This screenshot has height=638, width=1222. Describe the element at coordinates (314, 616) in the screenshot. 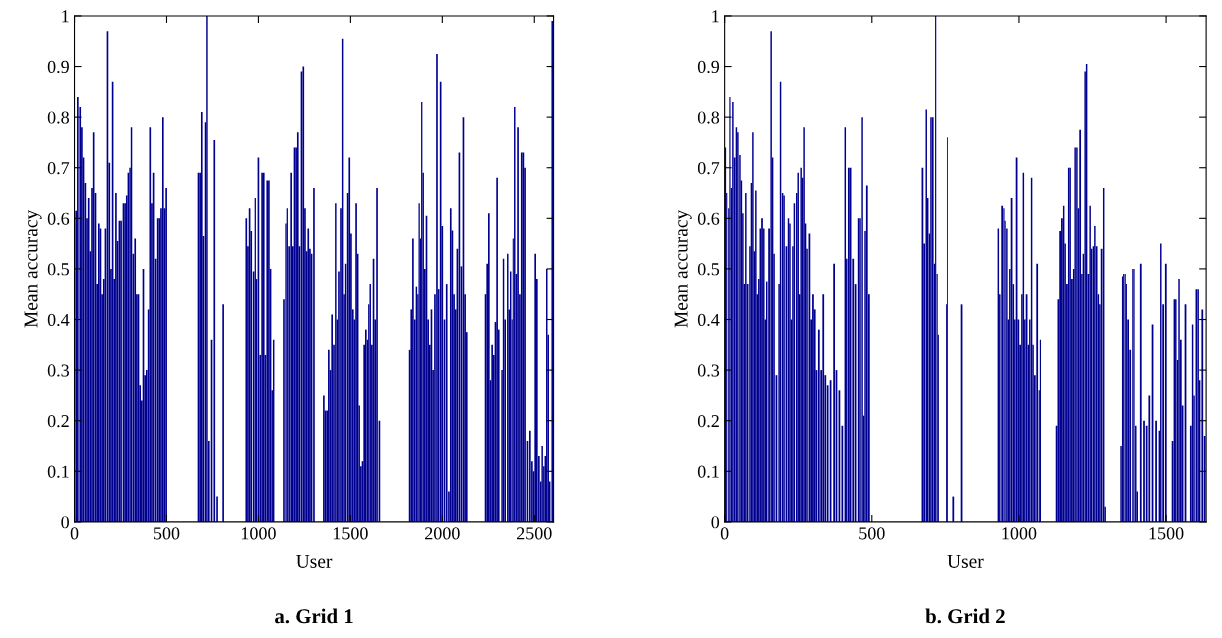

I see `text: a. Grid 1` at that location.